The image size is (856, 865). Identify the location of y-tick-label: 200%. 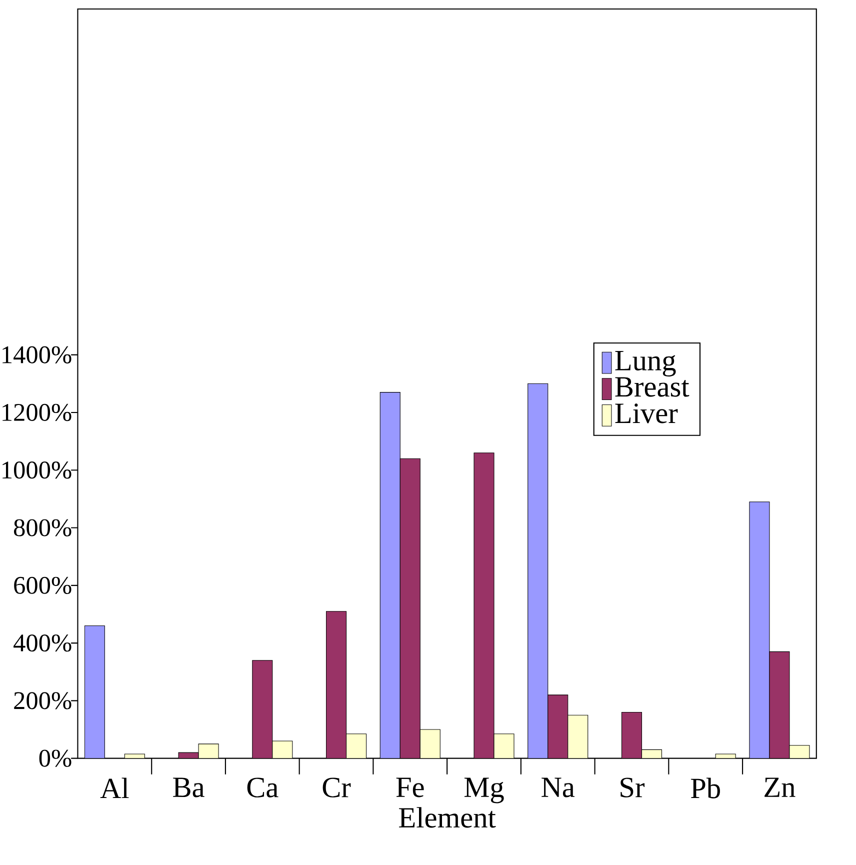
(43, 701).